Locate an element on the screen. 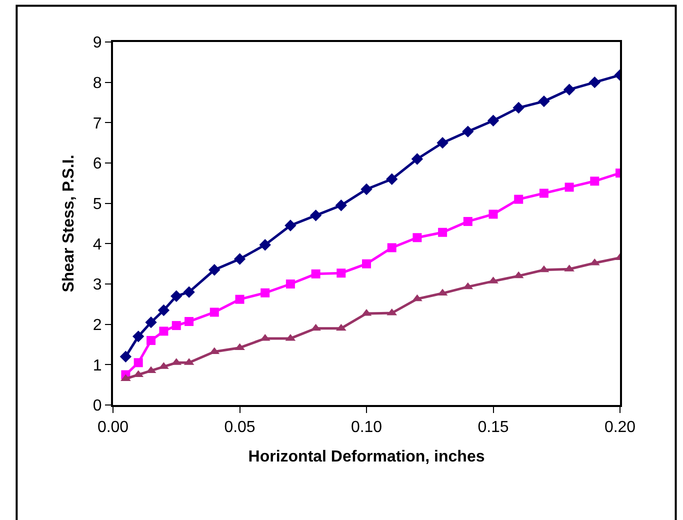 This screenshot has width=683, height=520. y-tick-label: 0 is located at coordinates (97, 406).